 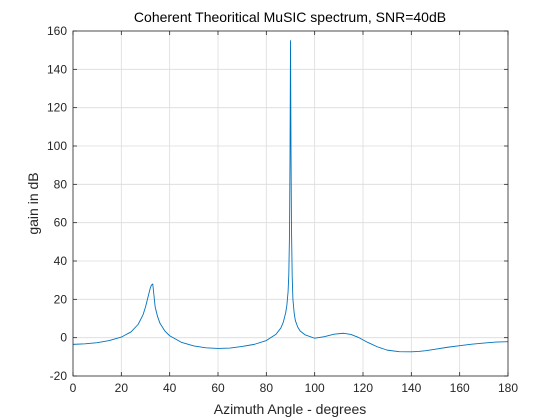 What do you see at coordinates (61, 299) in the screenshot?
I see `y-tick-label: 20` at bounding box center [61, 299].